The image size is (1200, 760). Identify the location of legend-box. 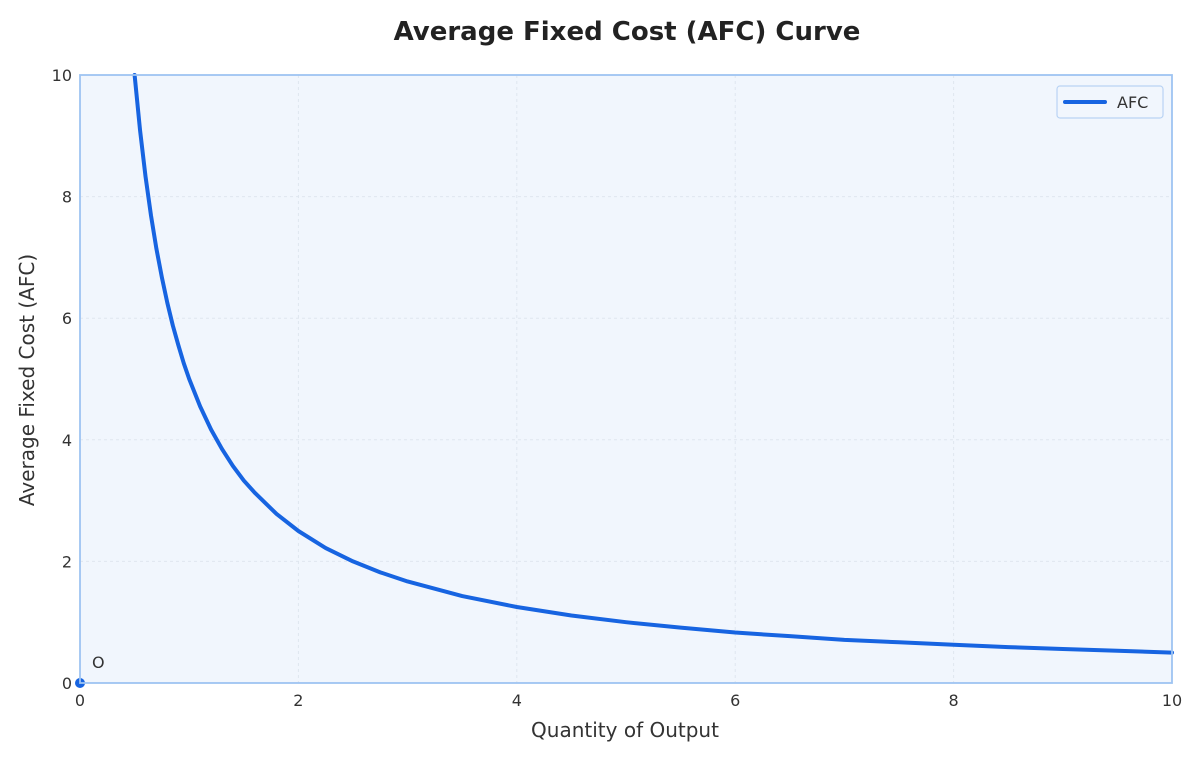
(1110, 102).